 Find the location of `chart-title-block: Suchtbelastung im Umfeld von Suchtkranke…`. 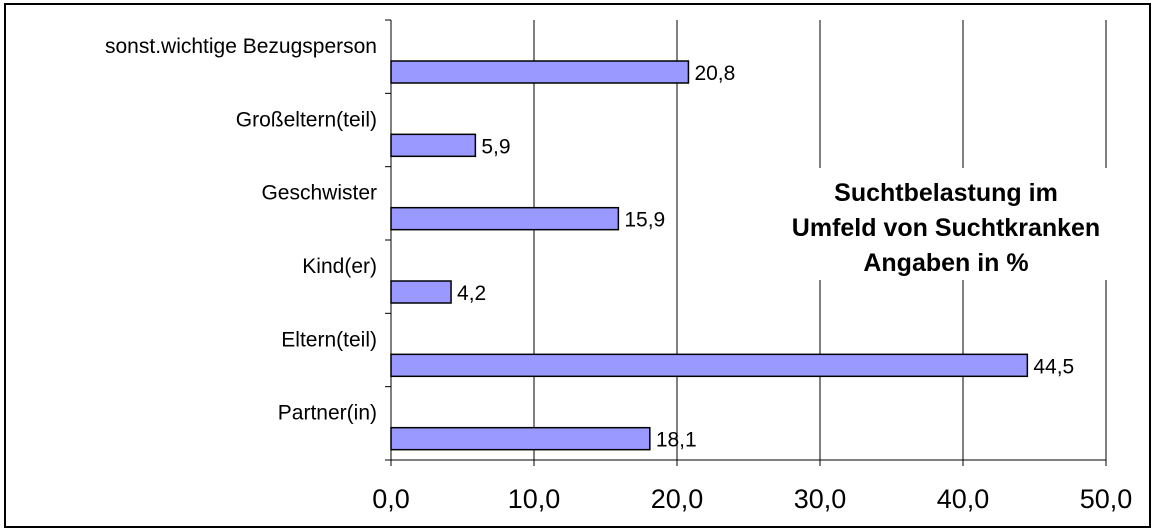

chart-title-block: Suchtbelastung im Umfeld von Suchtkranke… is located at coordinates (944, 224).